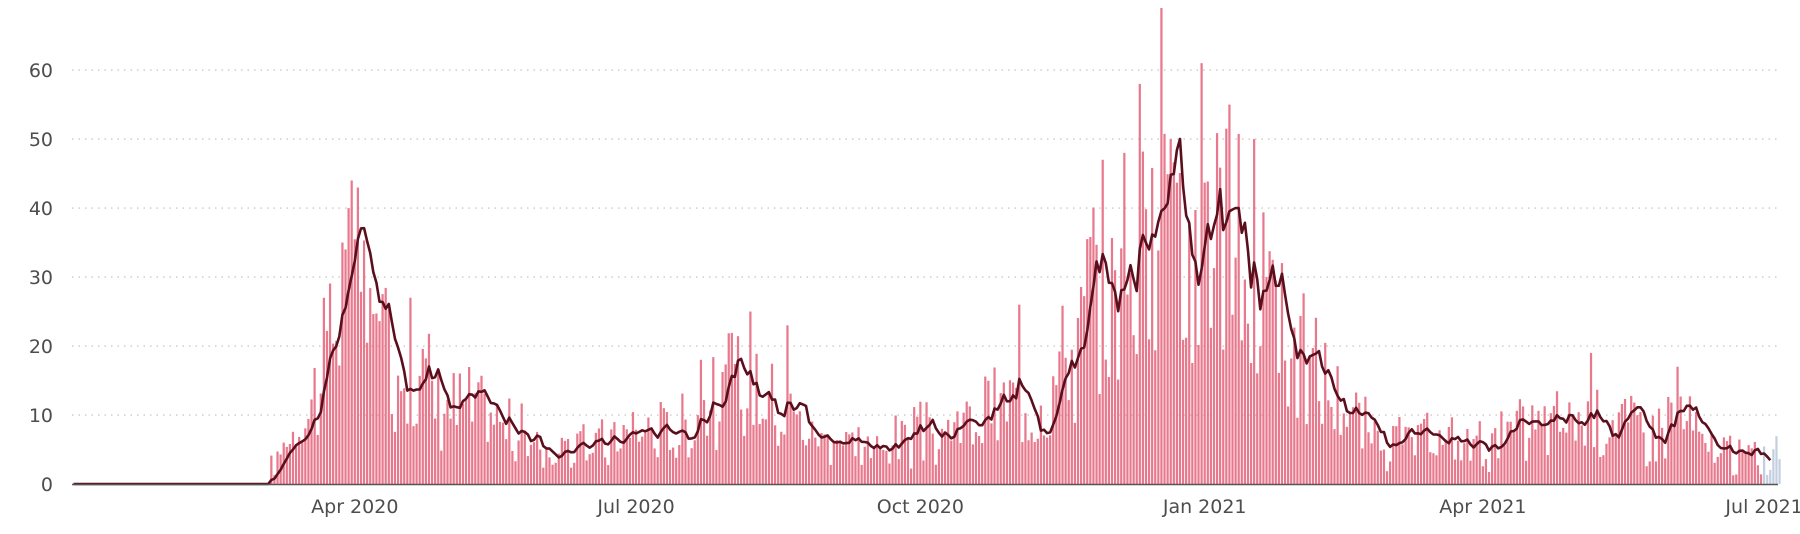 This screenshot has width=1800, height=534. I want to click on y-tick-label: 50, so click(41, 140).